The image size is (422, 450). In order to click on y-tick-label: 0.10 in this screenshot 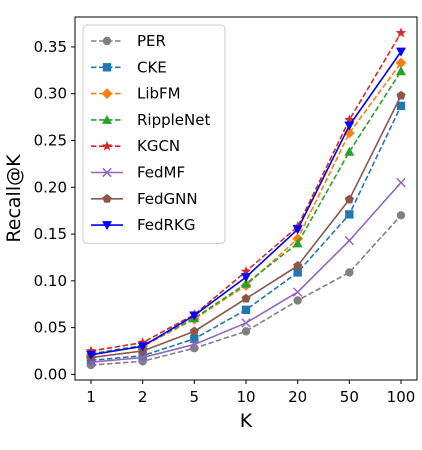, I will do `click(50, 281)`.